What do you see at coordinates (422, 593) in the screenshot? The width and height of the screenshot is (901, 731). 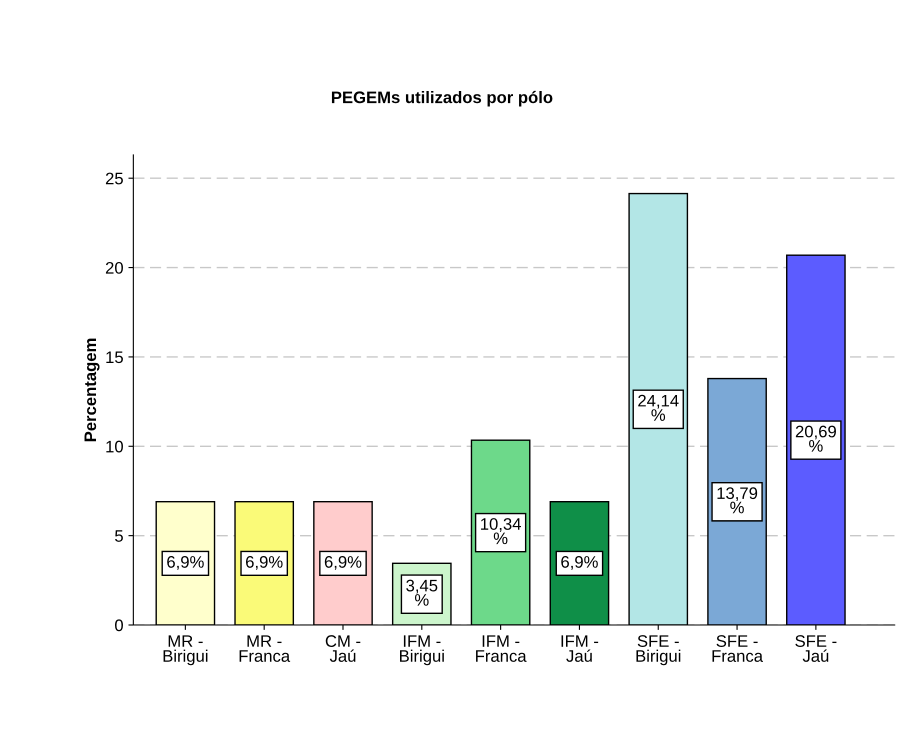 I see `data-label: 3,45 %` at bounding box center [422, 593].